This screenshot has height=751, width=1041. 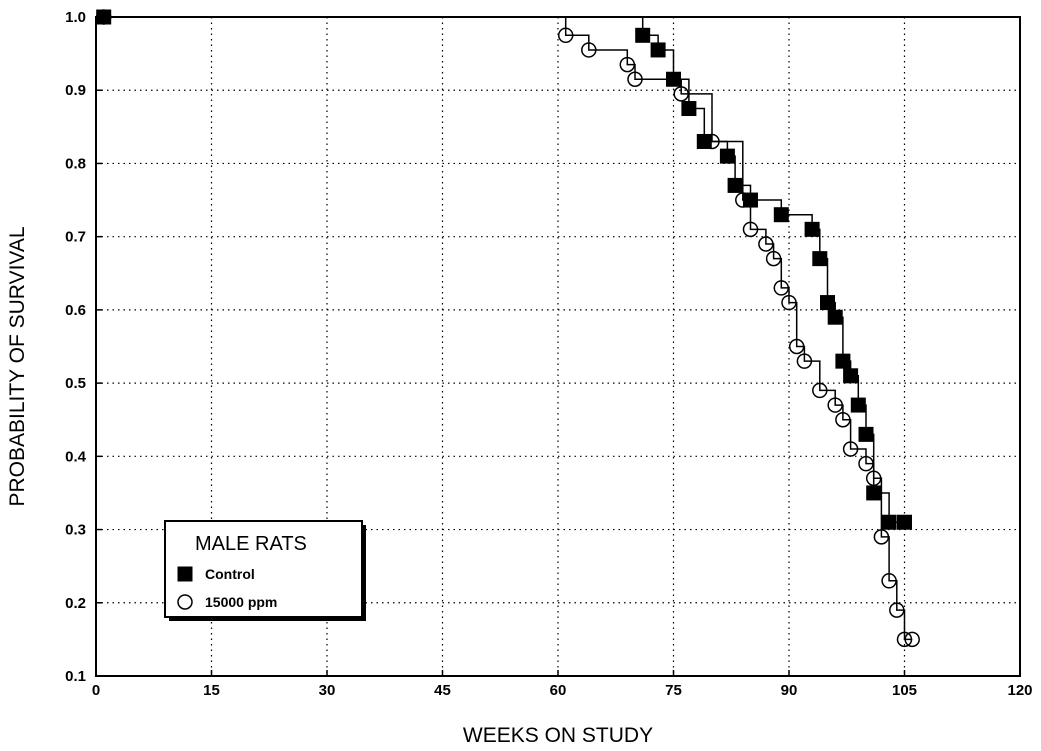 What do you see at coordinates (75, 237) in the screenshot?
I see `y-tick-label: 0.7` at bounding box center [75, 237].